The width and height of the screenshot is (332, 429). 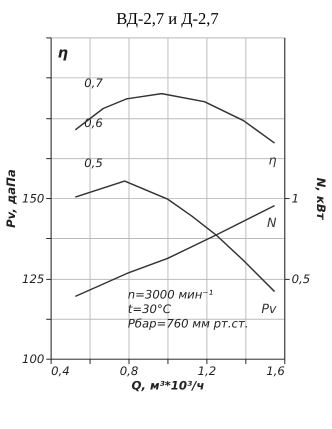 What do you see at coordinates (60, 371) in the screenshot?
I see `x-tick-label: 0,4` at bounding box center [60, 371].